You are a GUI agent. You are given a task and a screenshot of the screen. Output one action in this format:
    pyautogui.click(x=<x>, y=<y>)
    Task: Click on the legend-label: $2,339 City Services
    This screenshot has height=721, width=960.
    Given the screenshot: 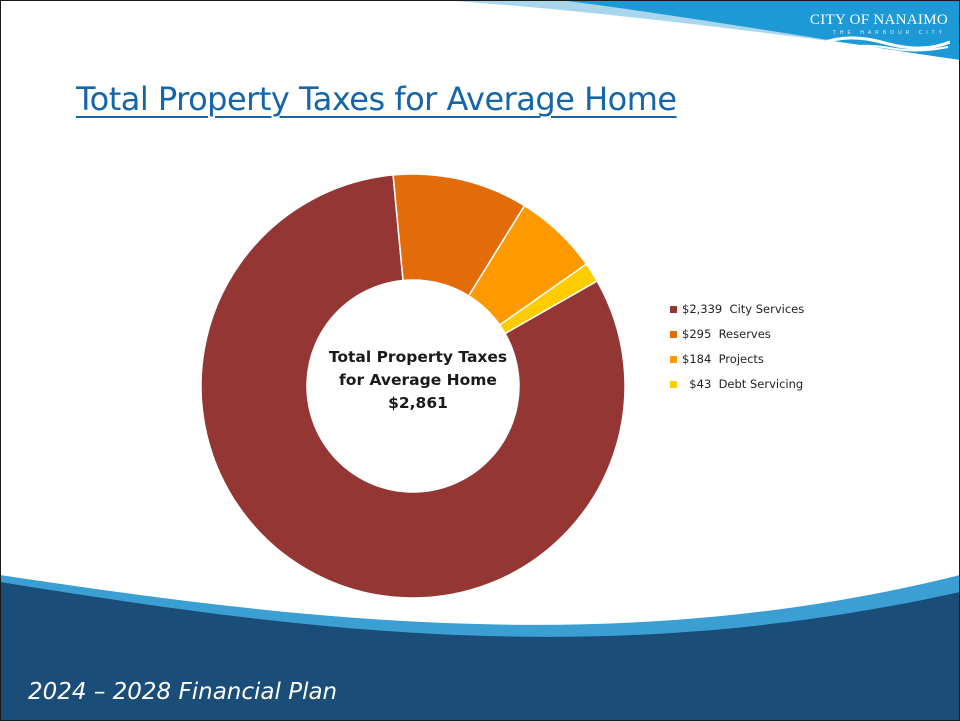 What is the action you would take?
    pyautogui.click(x=743, y=309)
    